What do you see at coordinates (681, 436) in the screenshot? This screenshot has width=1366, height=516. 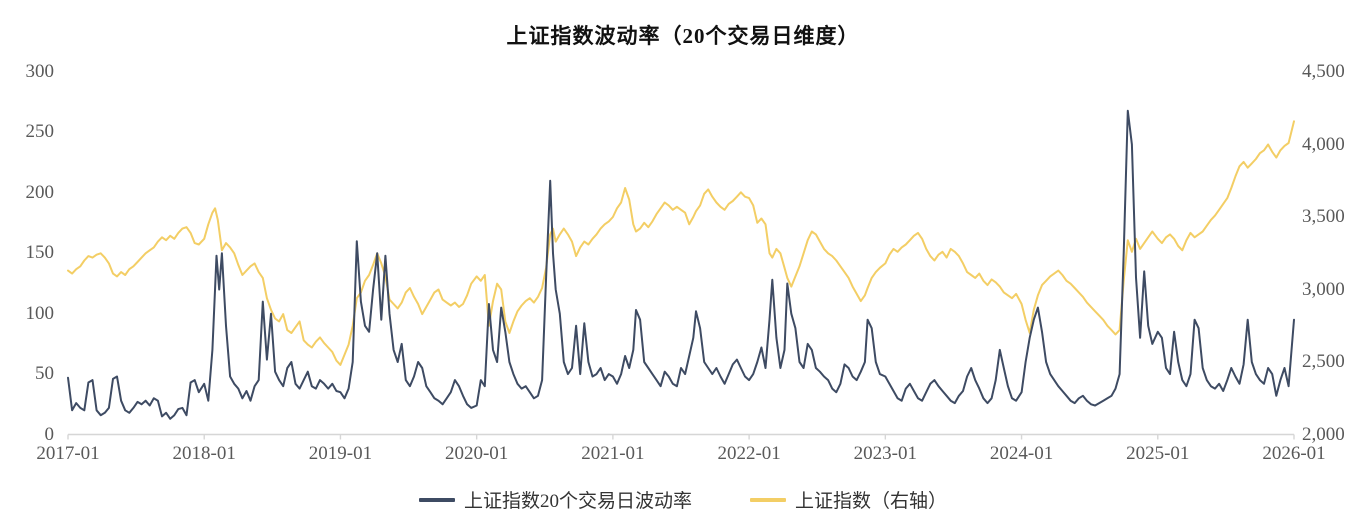 I see `x-axis-line` at bounding box center [681, 436].